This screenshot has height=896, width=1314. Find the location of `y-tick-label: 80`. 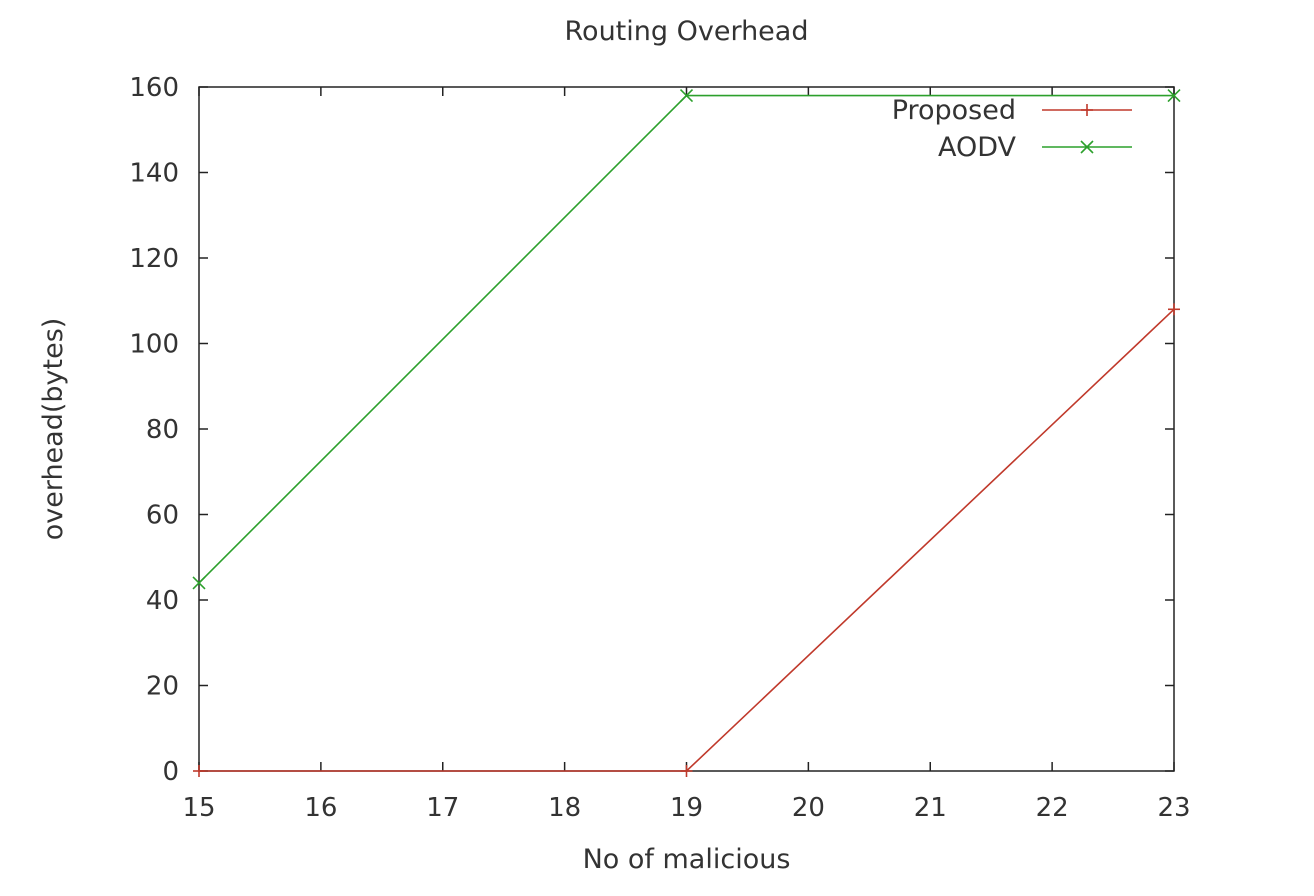

y-tick-label: 80 is located at coordinates (162, 430).